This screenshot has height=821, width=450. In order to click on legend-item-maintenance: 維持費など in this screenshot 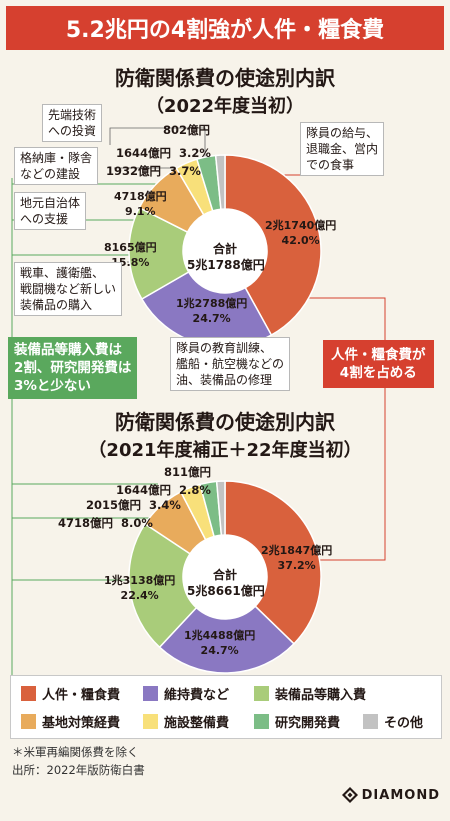, I will do `click(186, 693)`.